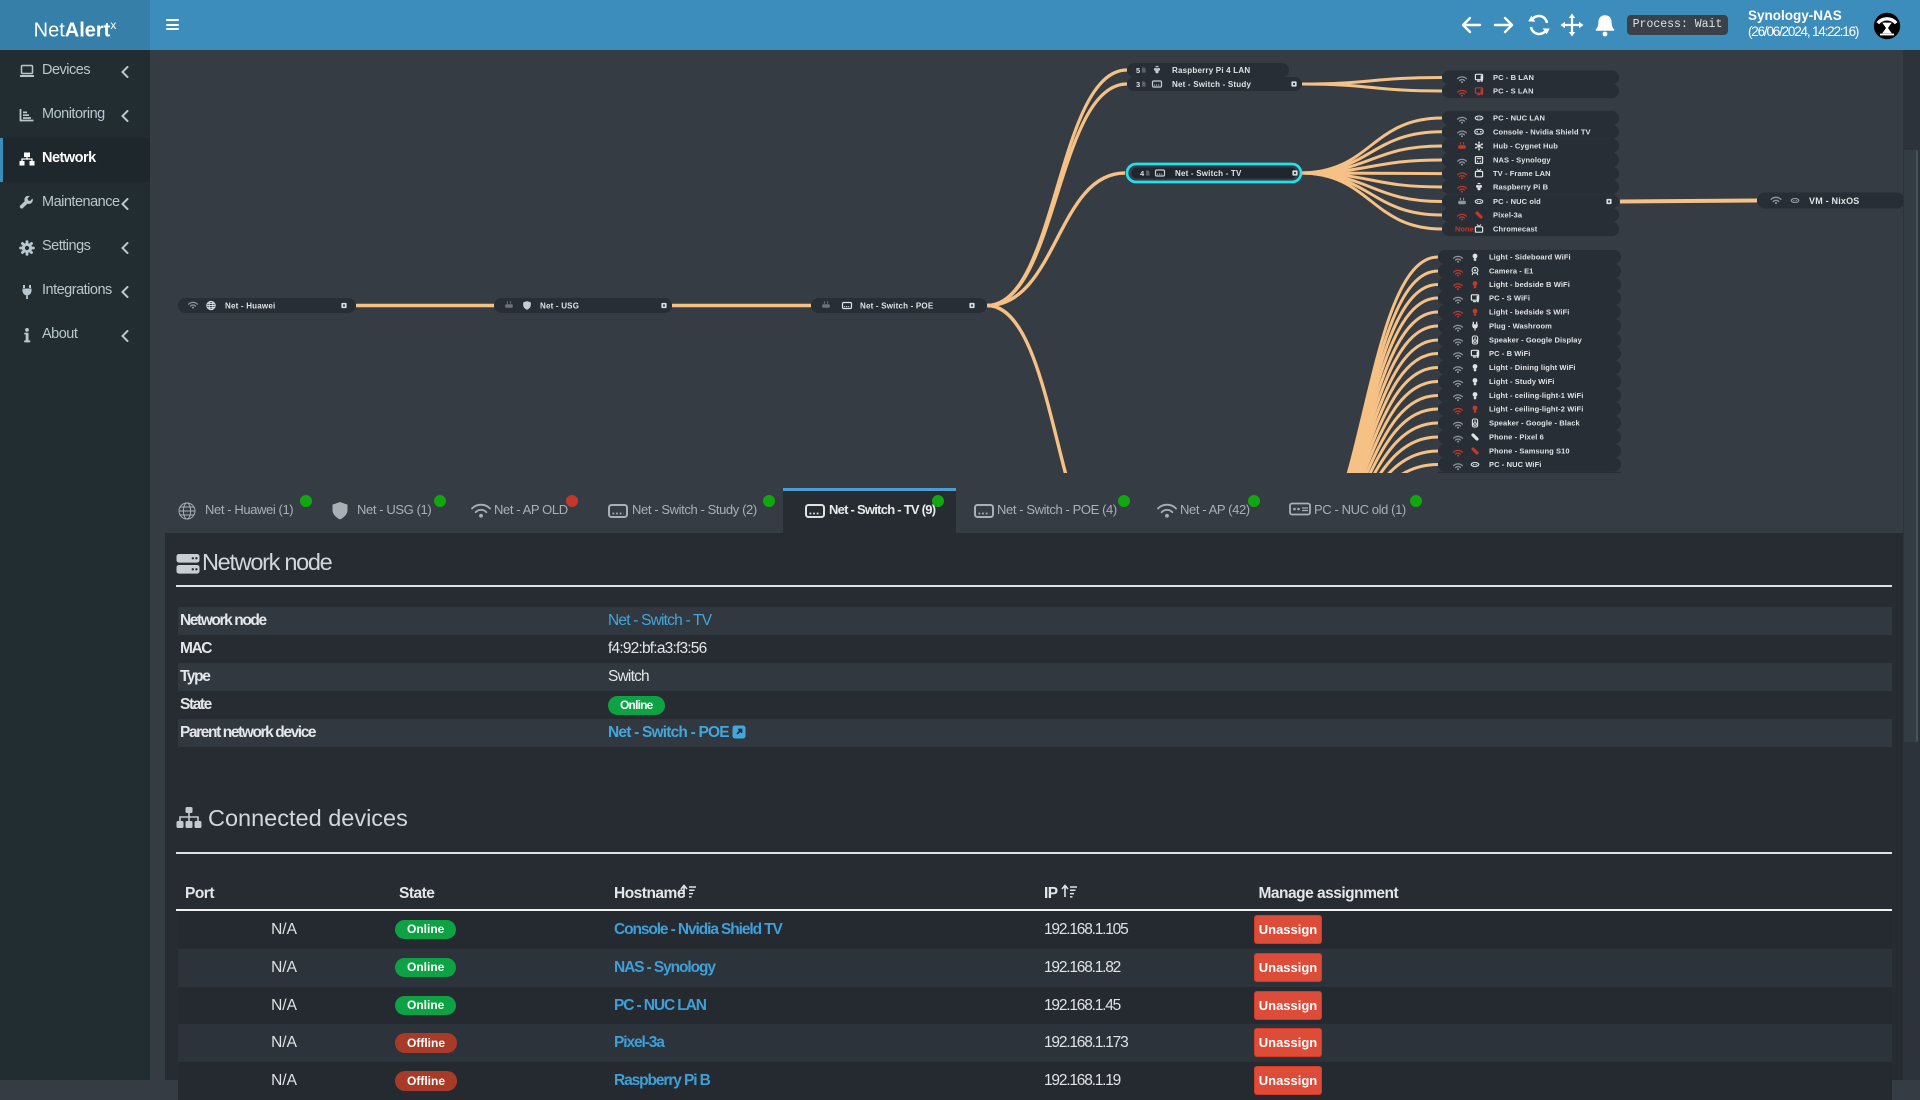  I want to click on svg-text: Camera - E1, so click(1511, 271).